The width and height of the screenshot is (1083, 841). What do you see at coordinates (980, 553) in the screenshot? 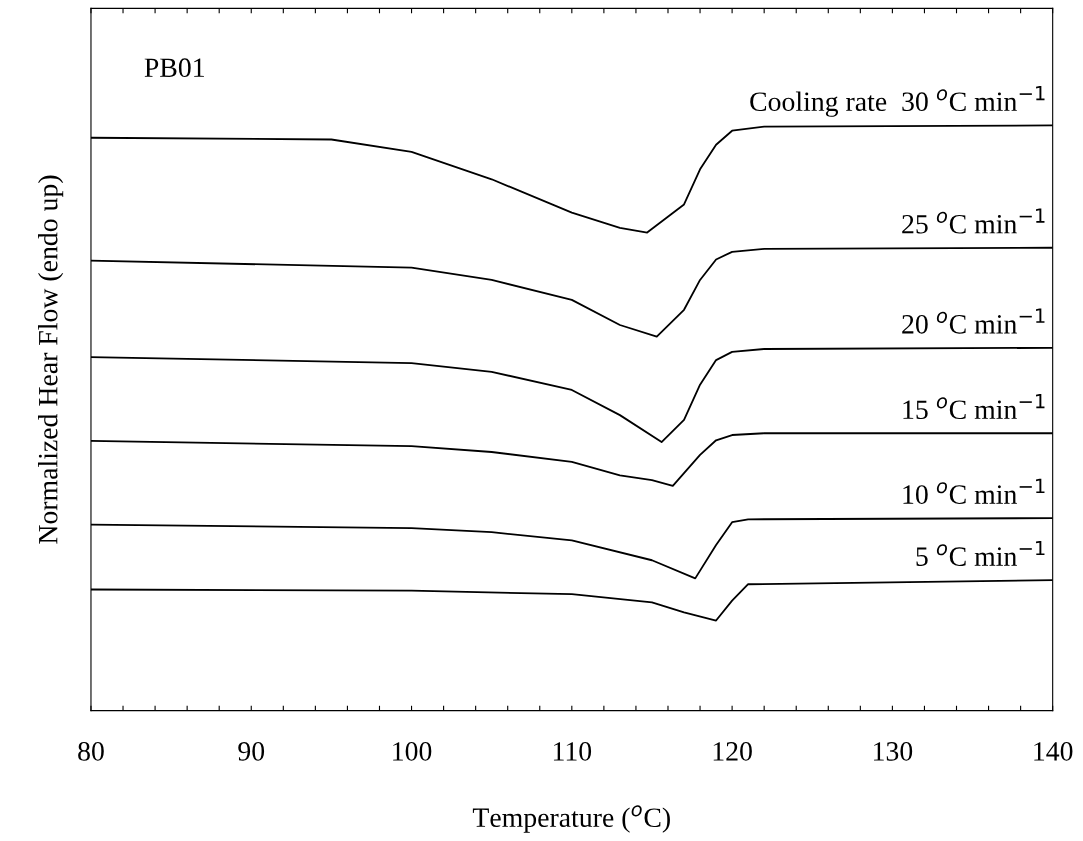
I see `series-label: 5 $^{o}$C min$^{−1}$` at bounding box center [980, 553].